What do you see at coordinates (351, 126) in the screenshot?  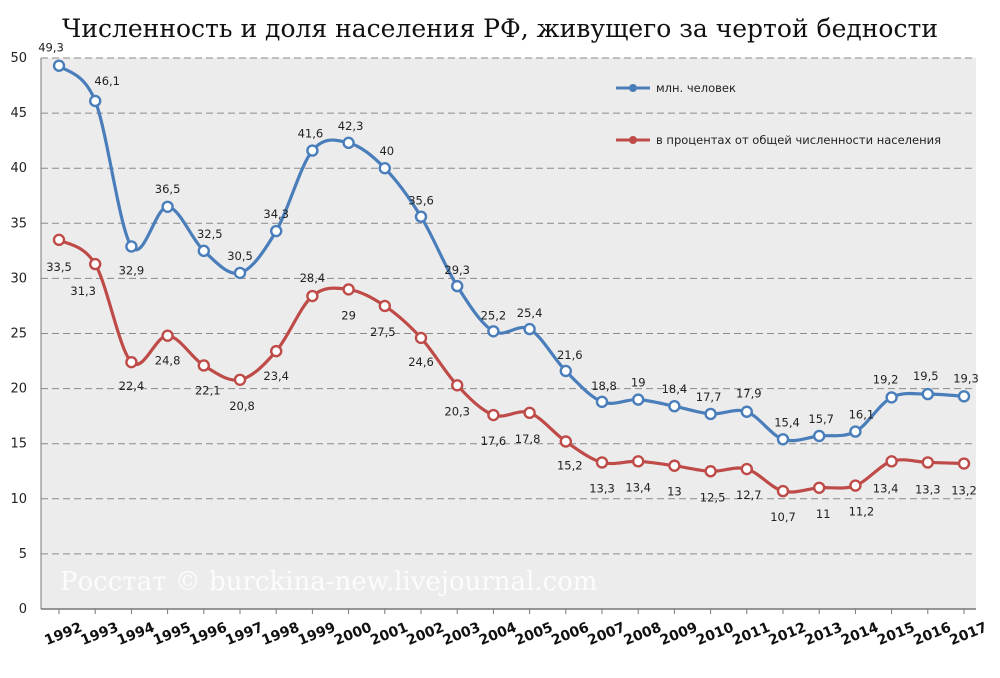 I see `data-label: 42,3` at bounding box center [351, 126].